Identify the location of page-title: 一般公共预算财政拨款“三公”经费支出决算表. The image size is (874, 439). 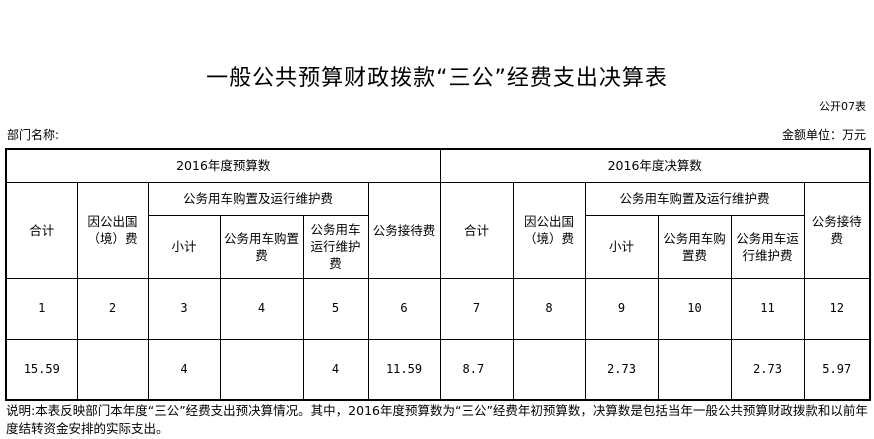
(437, 78).